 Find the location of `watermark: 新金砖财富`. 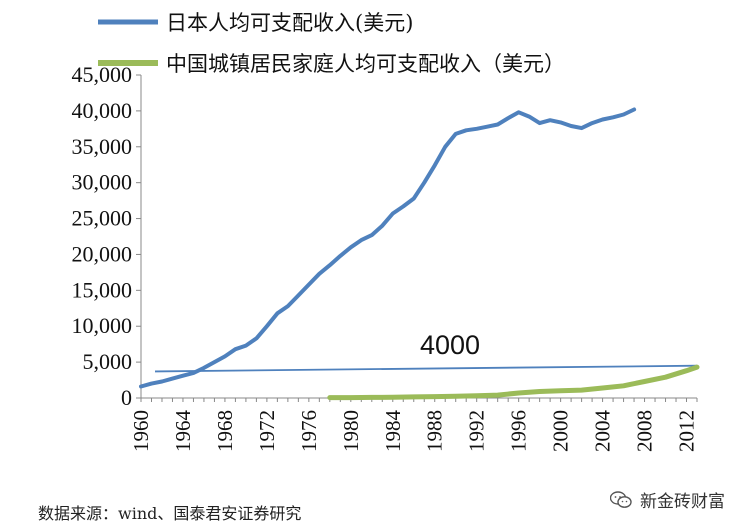

watermark: 新金砖财富 is located at coordinates (667, 499).